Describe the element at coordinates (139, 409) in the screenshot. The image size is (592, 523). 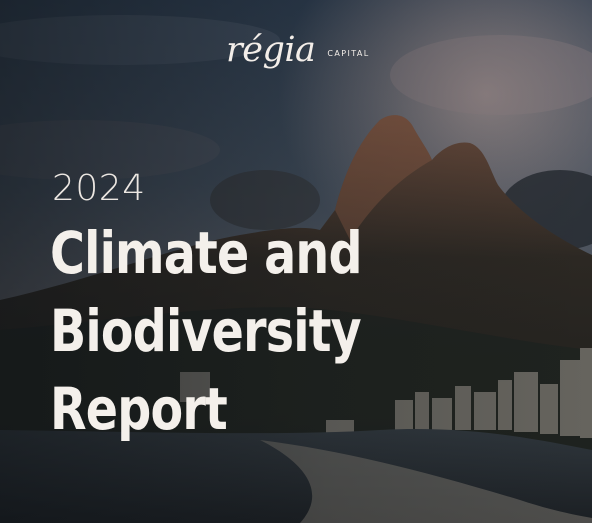
I see `title-line: Report` at that location.